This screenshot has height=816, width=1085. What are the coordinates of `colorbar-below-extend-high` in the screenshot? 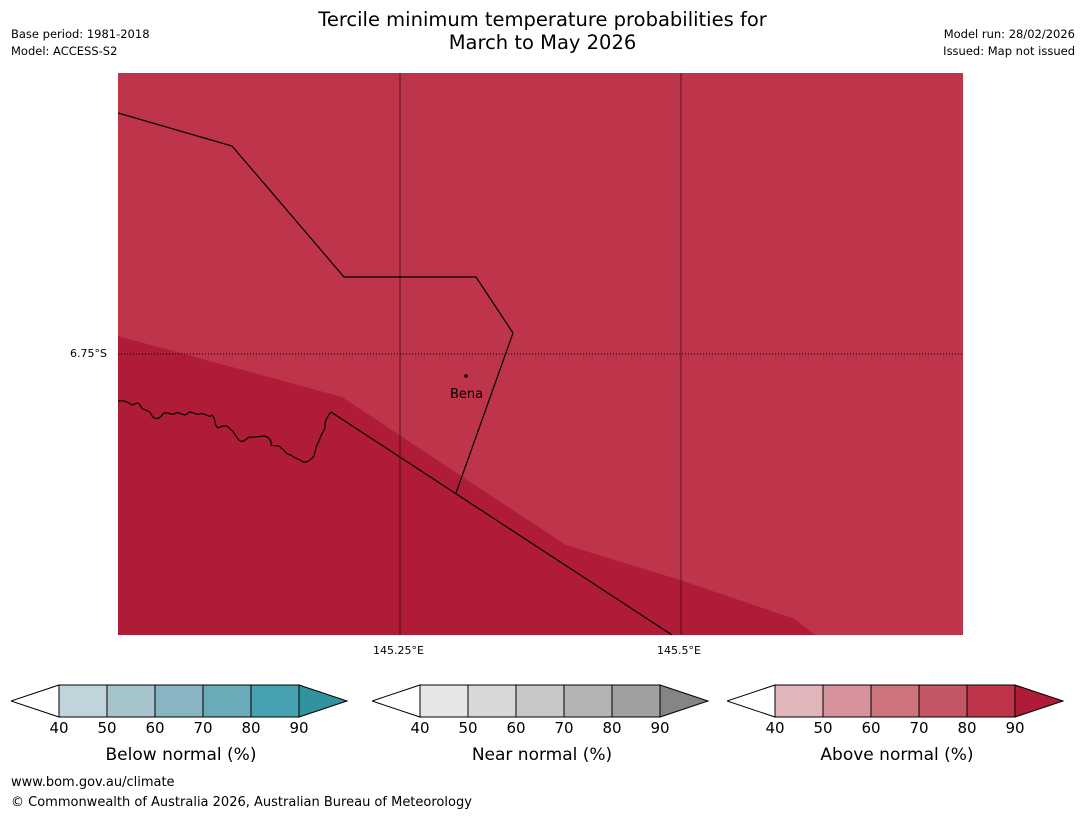 It's located at (323, 701).